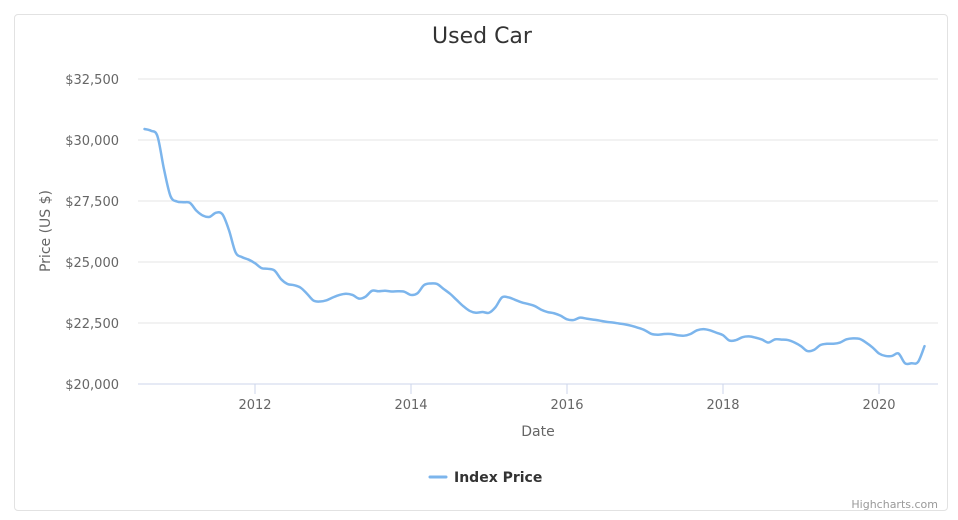  What do you see at coordinates (92, 324) in the screenshot?
I see `y-tick-label: $22,500` at bounding box center [92, 324].